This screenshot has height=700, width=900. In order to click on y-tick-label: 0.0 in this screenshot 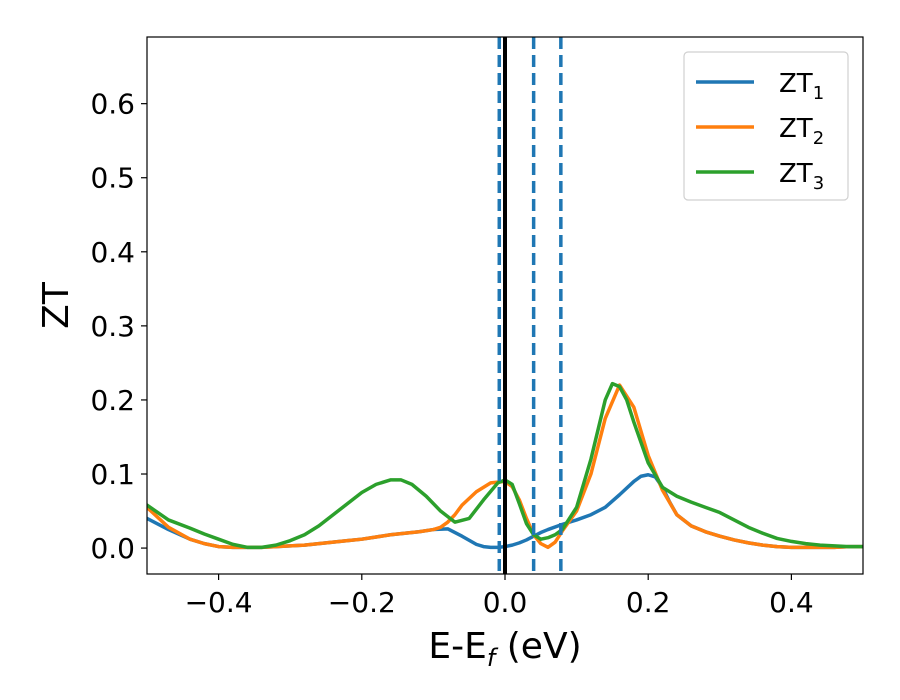, I will do `click(112, 548)`.